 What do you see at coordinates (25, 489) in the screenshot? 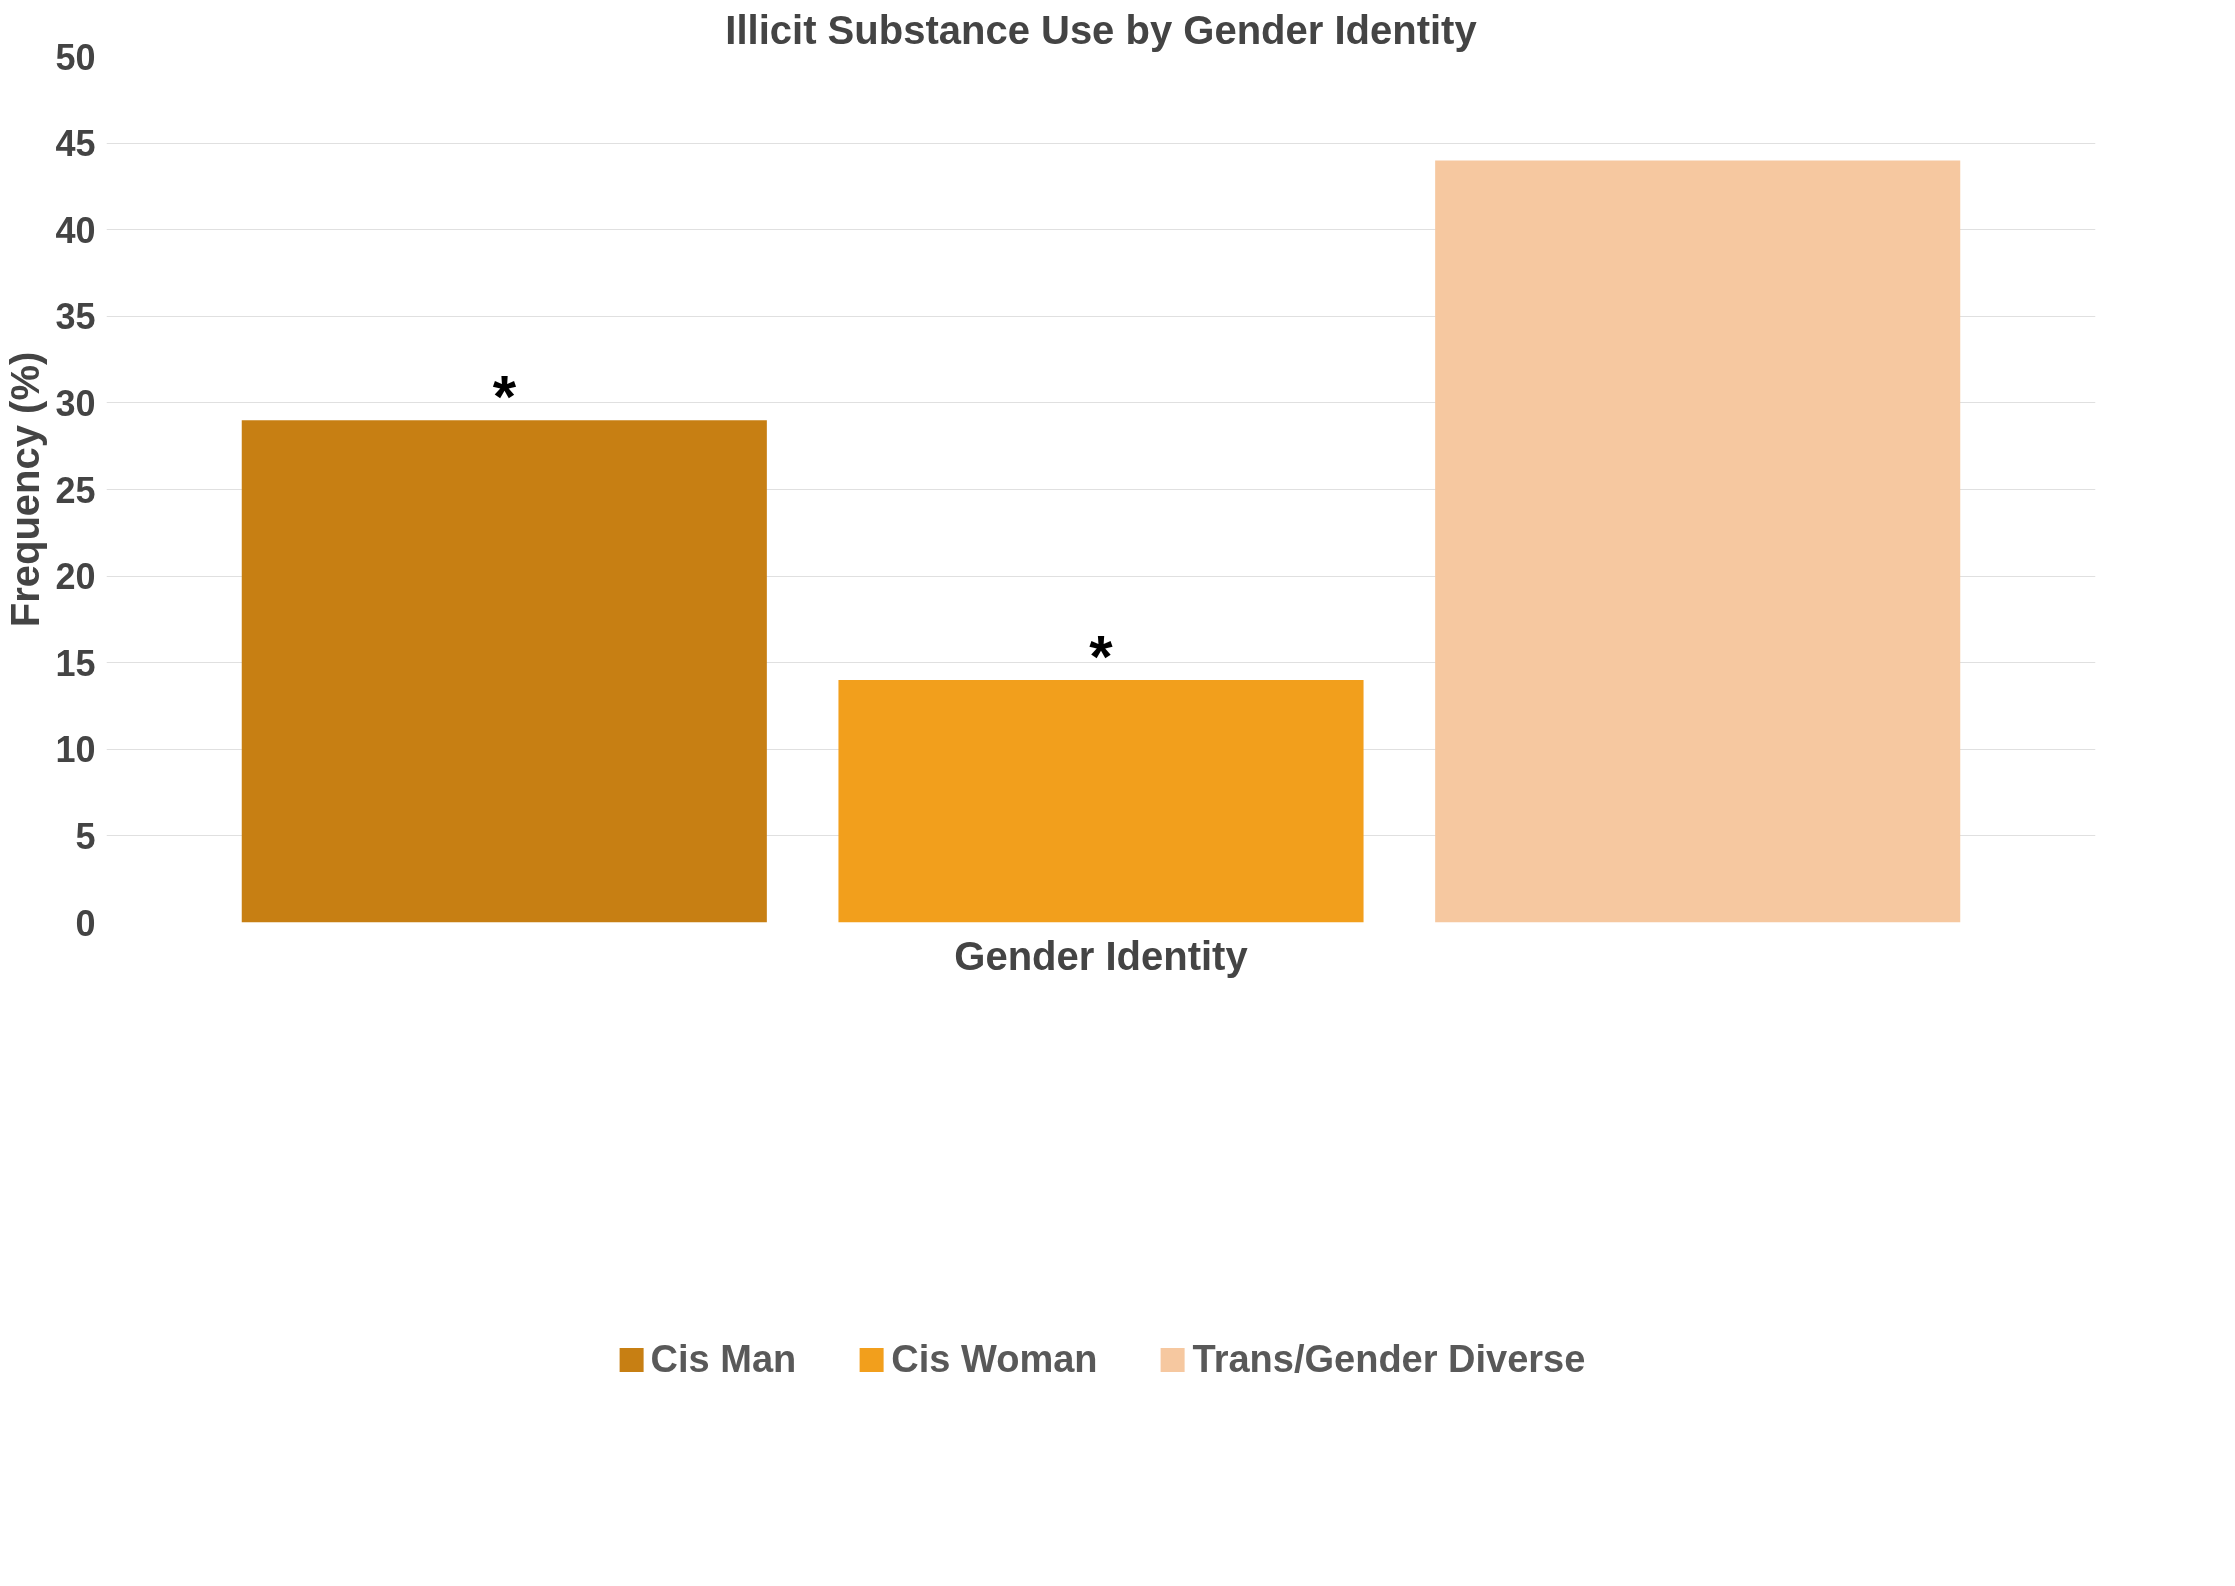
I see `y-axis-title: Frequency (%)` at bounding box center [25, 489].